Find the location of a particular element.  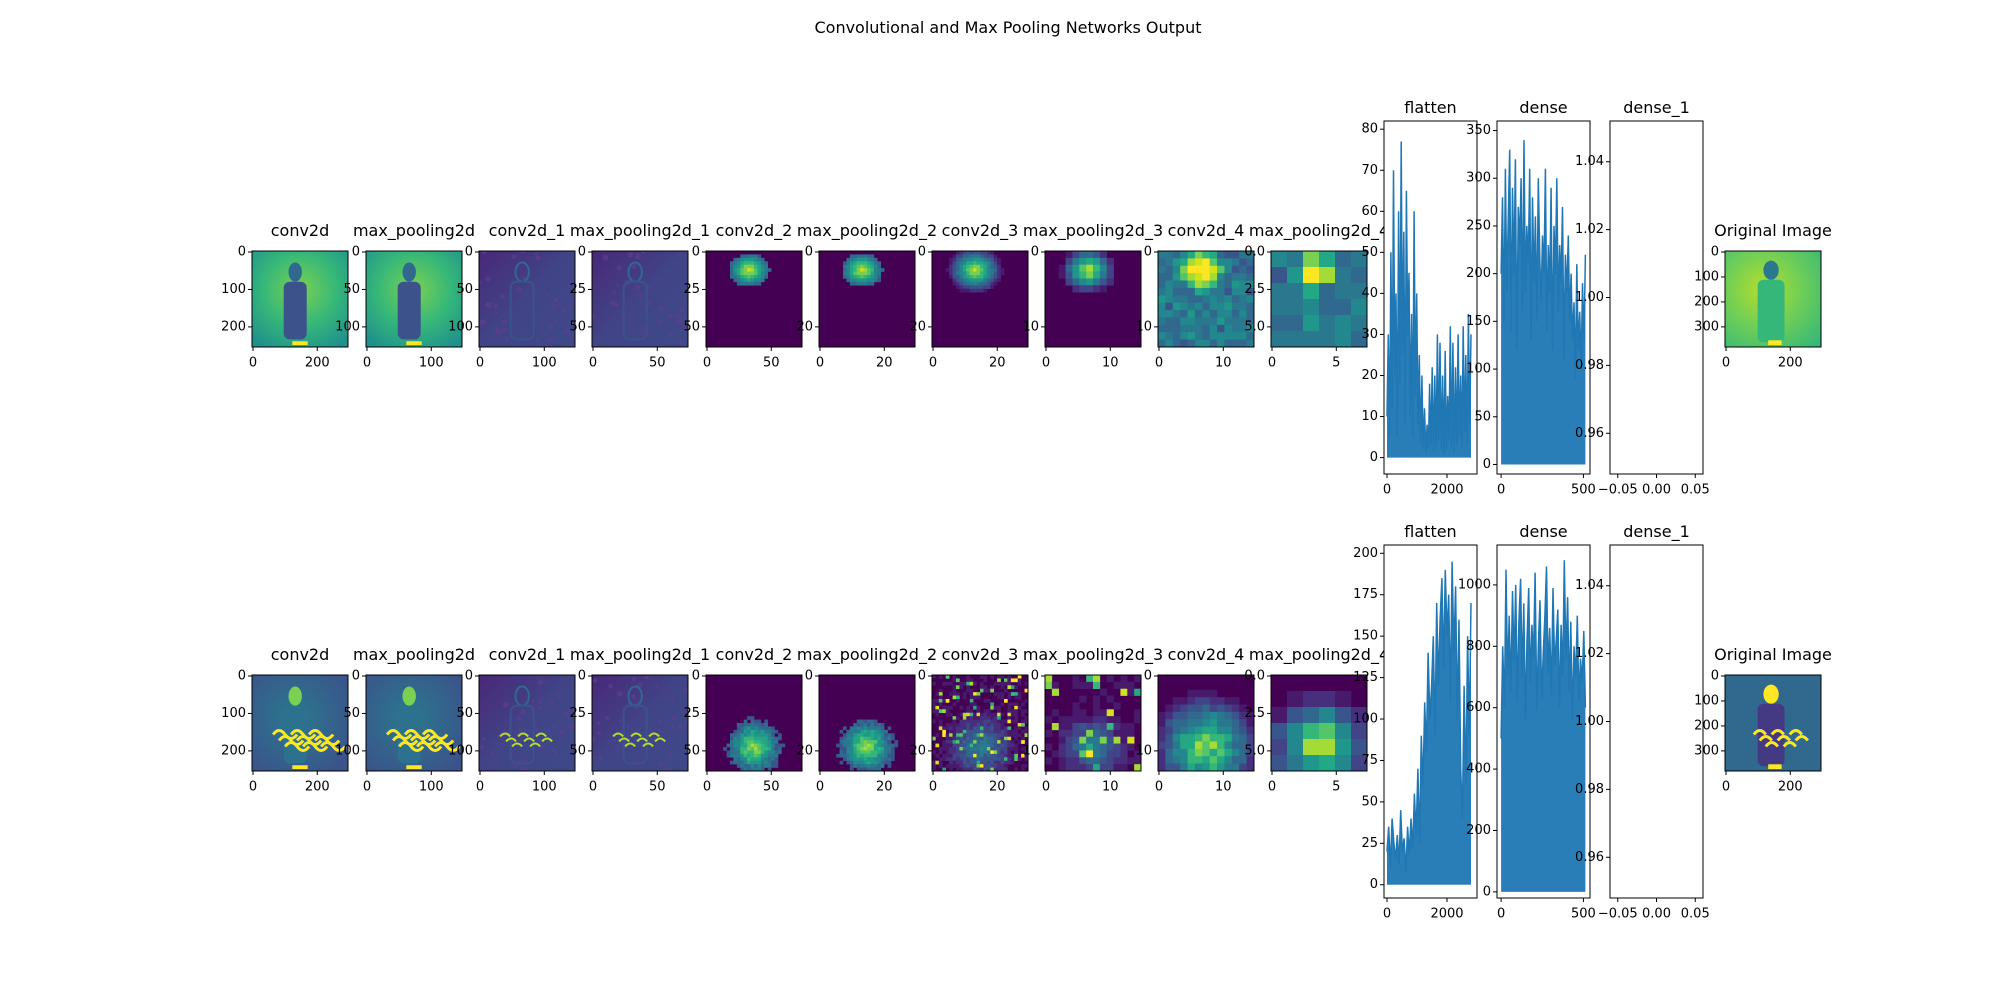

panel-title: max_pooling2d_2 is located at coordinates (867, 655).